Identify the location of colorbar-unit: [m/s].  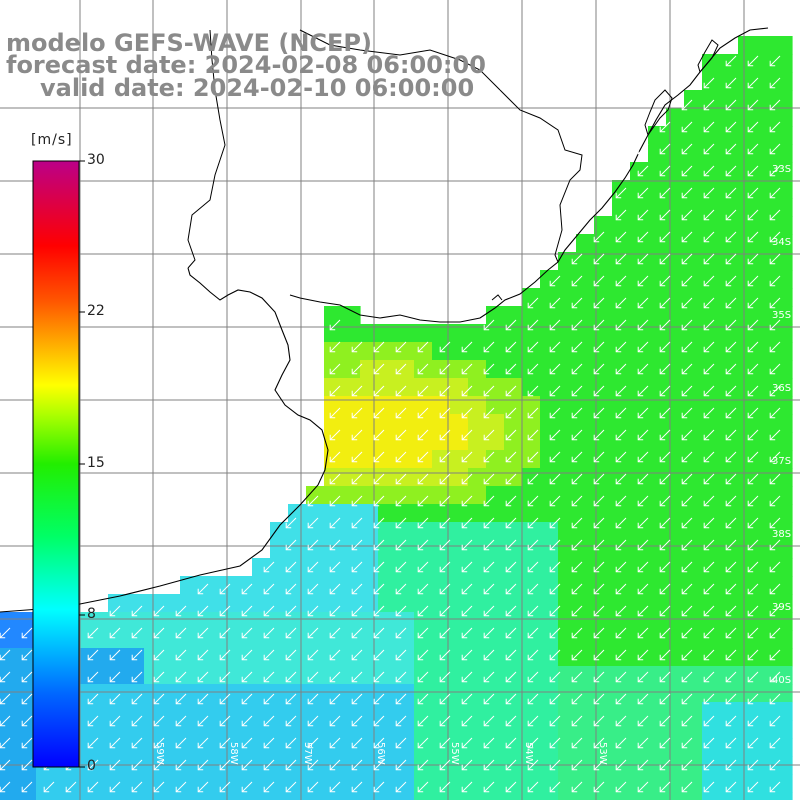
(52, 140).